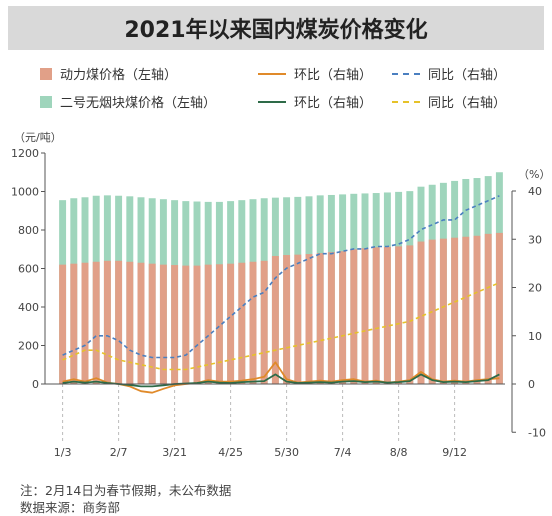 The image size is (552, 516). What do you see at coordinates (46, 73) in the screenshot?
I see `legend-swatch-thermal-coal` at bounding box center [46, 73].